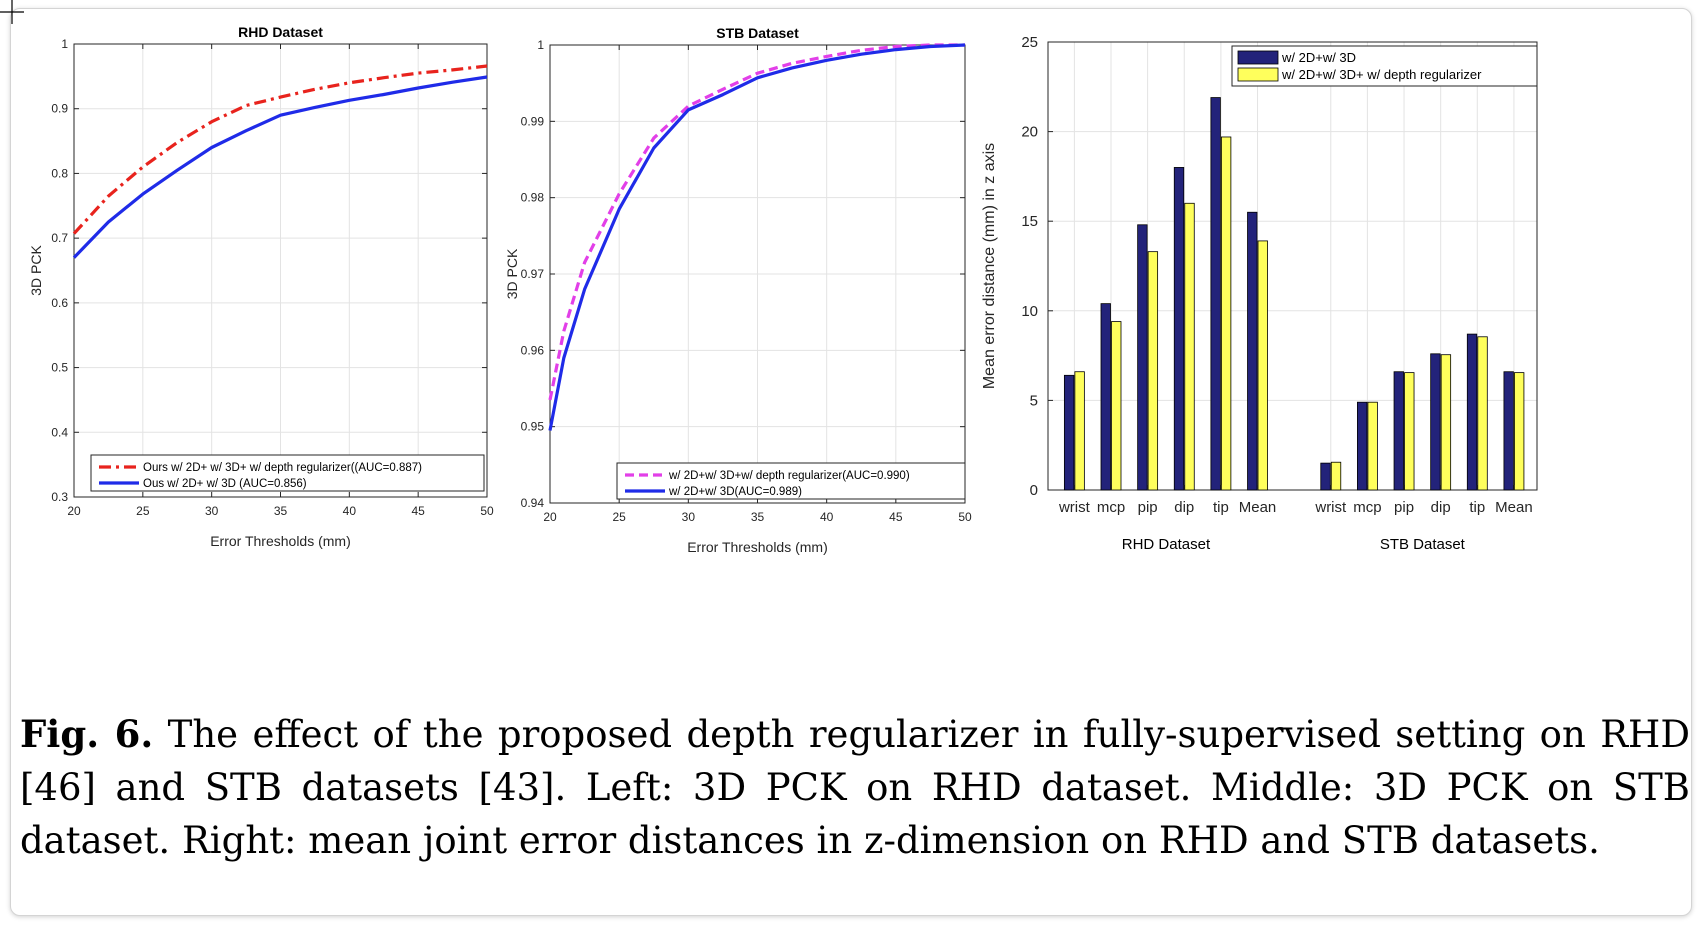 The height and width of the screenshot is (926, 1700). What do you see at coordinates (1423, 544) in the screenshot?
I see `group-label: STB Dataset` at bounding box center [1423, 544].